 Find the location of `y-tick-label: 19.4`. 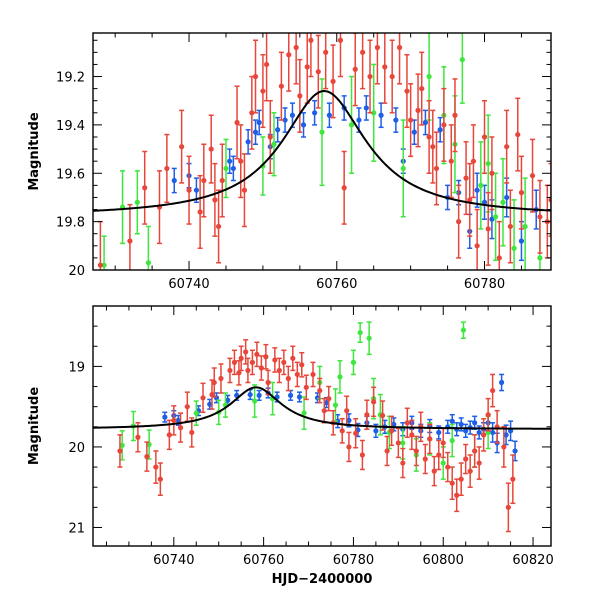

y-tick-label: 19.4 is located at coordinates (70, 126).